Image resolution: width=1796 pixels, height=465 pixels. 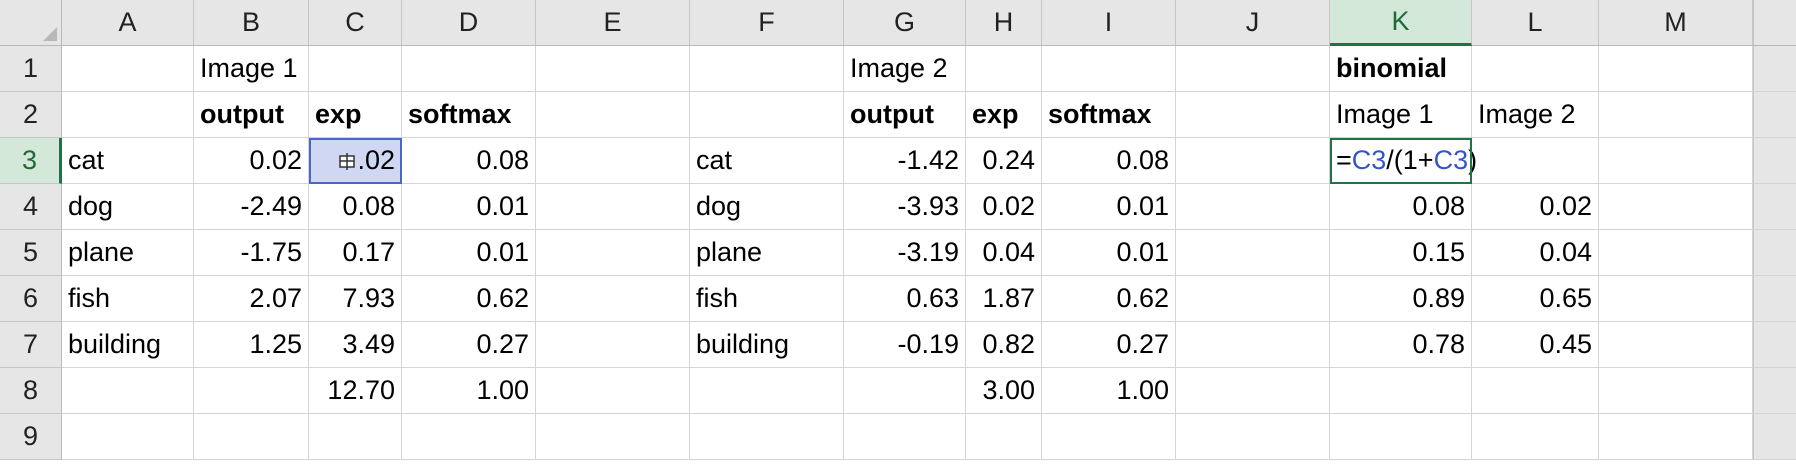 I want to click on cell-c8: 12.70, so click(x=355, y=391).